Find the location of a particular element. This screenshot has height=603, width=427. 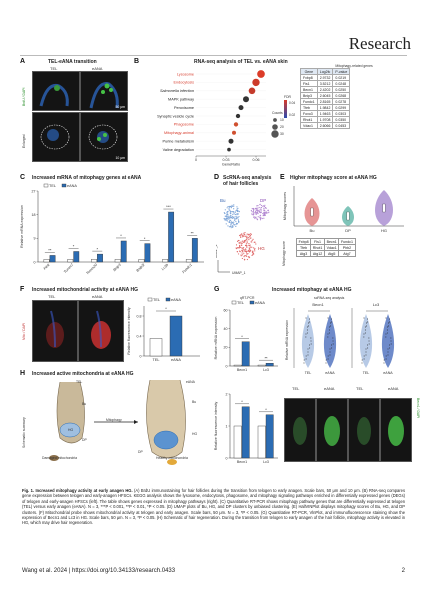

micrograph-tel-enlarged is located at coordinates (56, 137).